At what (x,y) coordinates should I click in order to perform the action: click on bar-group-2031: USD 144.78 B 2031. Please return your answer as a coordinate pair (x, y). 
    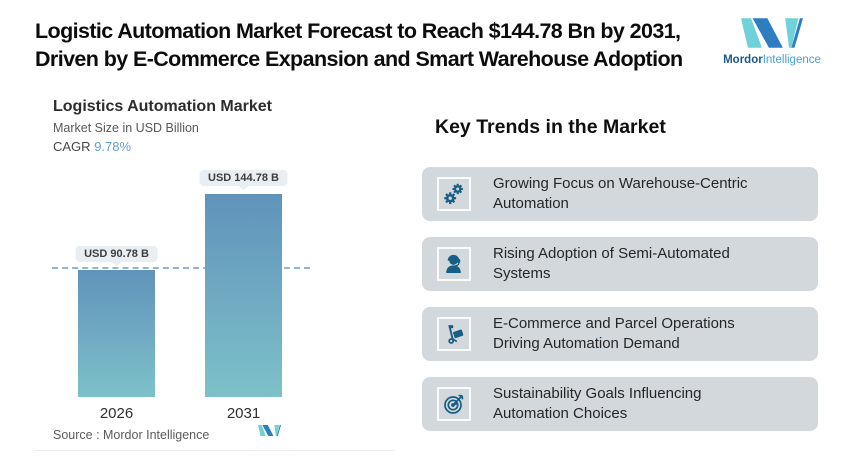
    Looking at the image, I should click on (243, 296).